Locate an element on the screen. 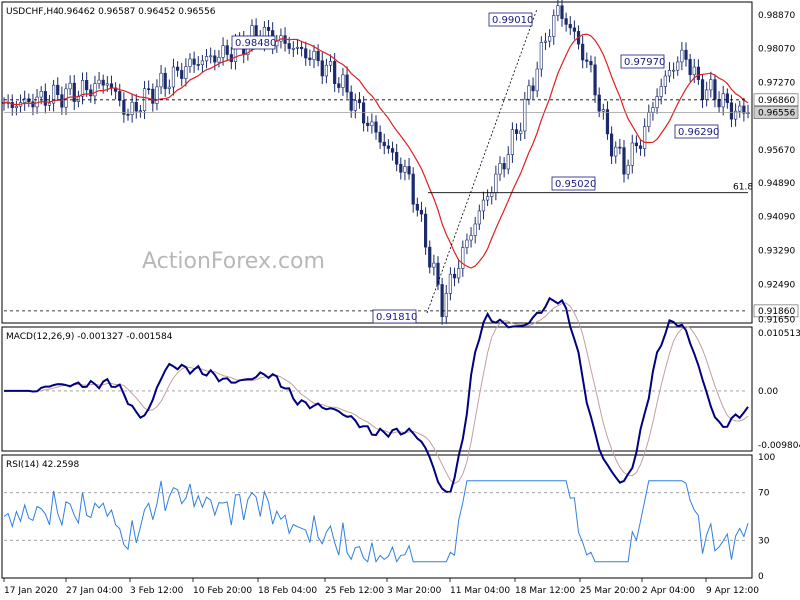 The height and width of the screenshot is (600, 800). level-annotation-text: 0.95020 is located at coordinates (575, 184).